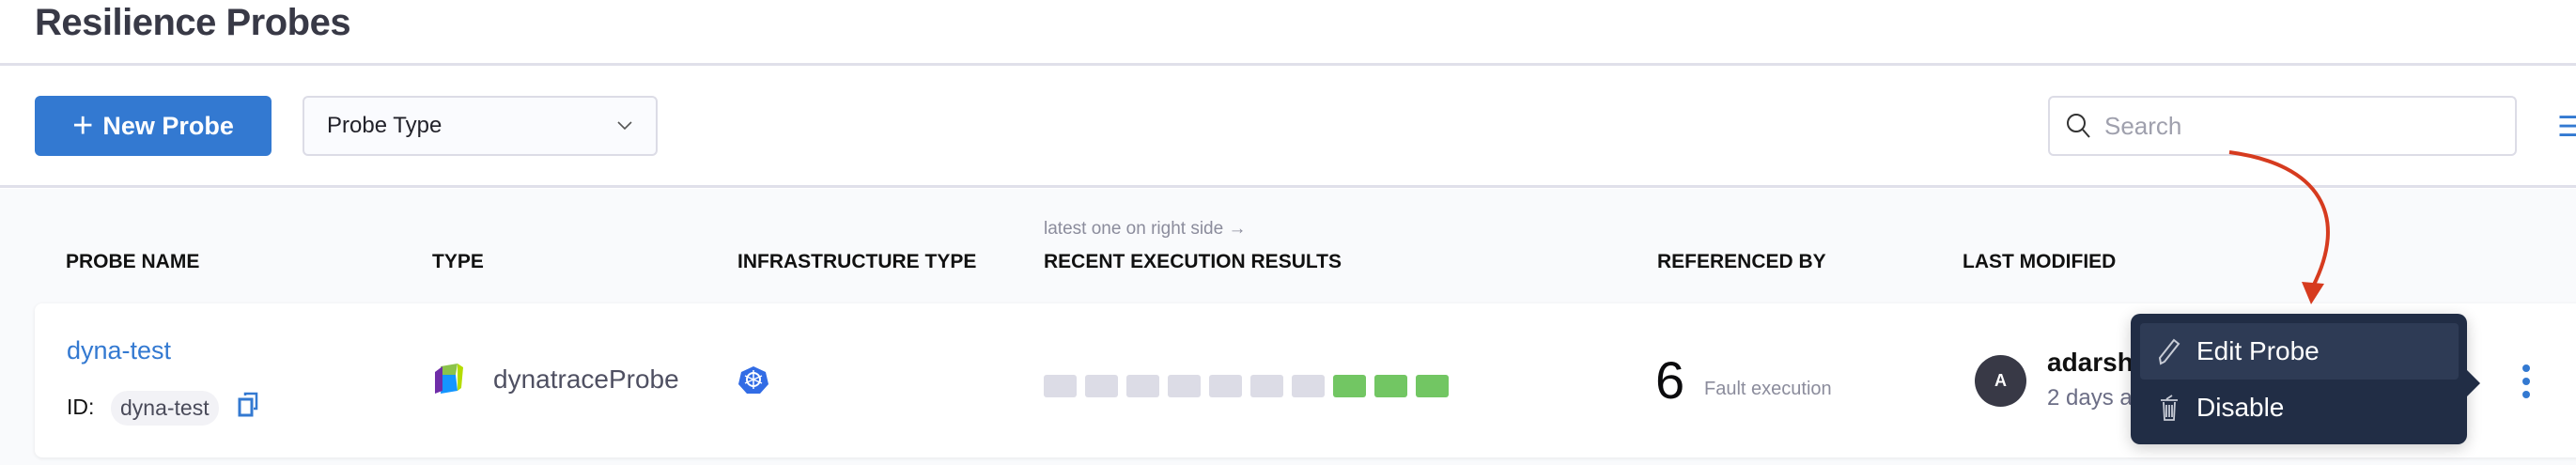 Image resolution: width=2576 pixels, height=465 pixels. What do you see at coordinates (248, 404) in the screenshot?
I see `copy-icon` at bounding box center [248, 404].